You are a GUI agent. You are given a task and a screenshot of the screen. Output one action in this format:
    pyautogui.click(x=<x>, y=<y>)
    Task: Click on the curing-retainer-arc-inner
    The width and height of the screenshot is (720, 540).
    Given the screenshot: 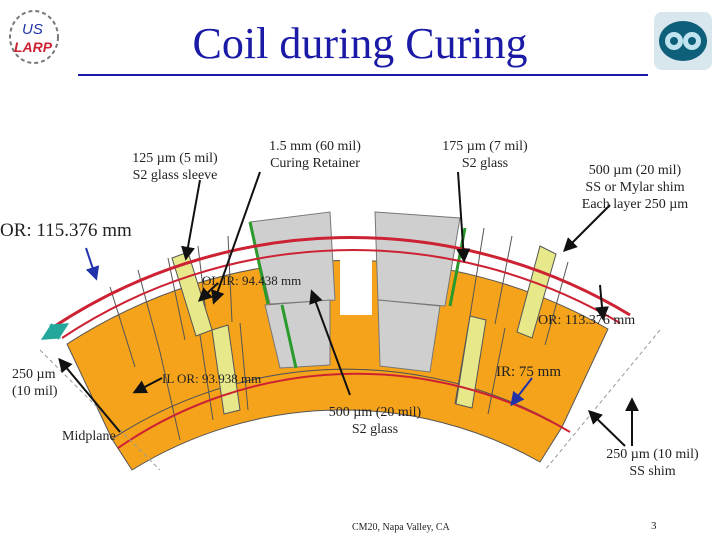 What is the action you would take?
    pyautogui.click(x=341, y=294)
    